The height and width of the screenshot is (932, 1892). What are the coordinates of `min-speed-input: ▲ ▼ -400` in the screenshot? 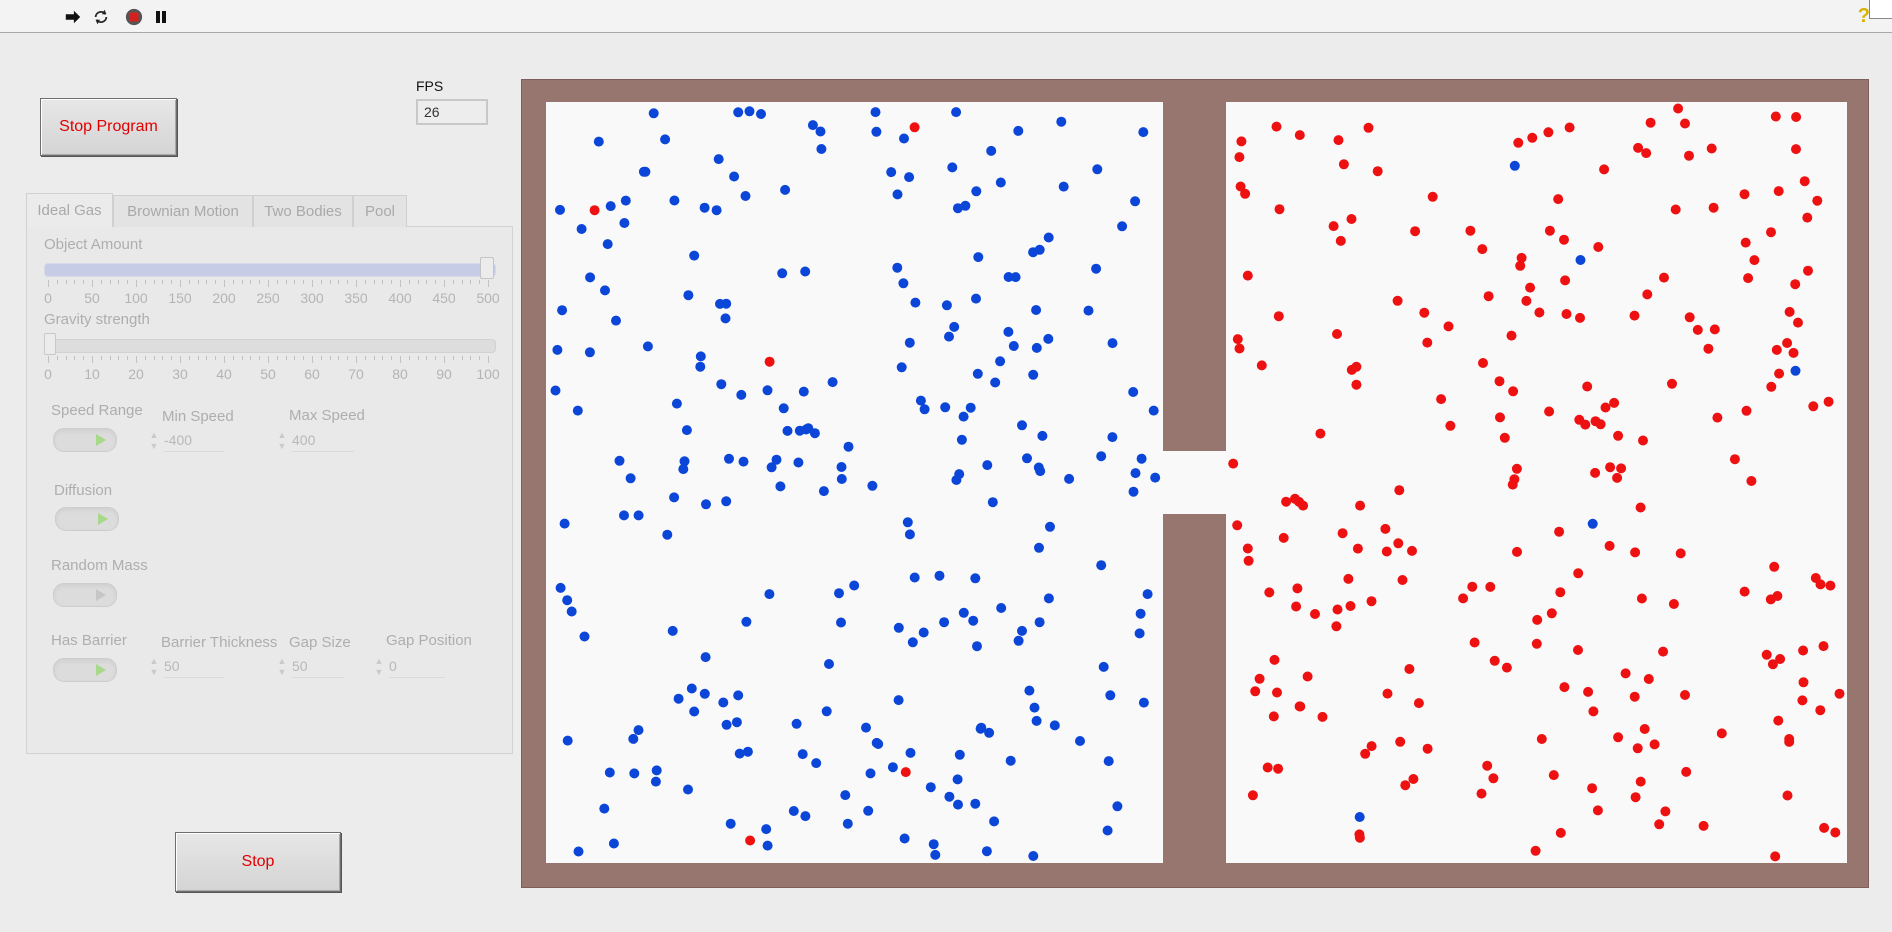 It's located at (187, 441).